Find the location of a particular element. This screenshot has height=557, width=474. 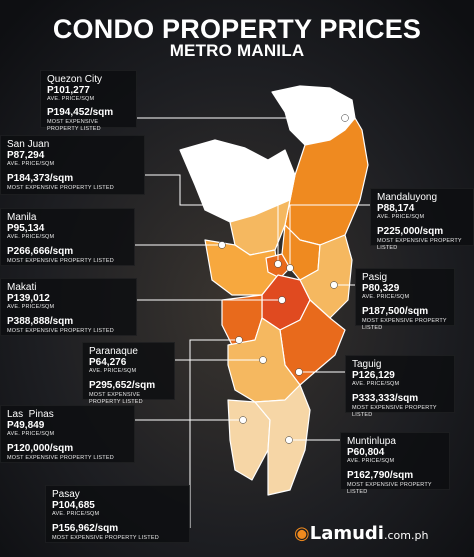

marker-taguig is located at coordinates (299, 372).